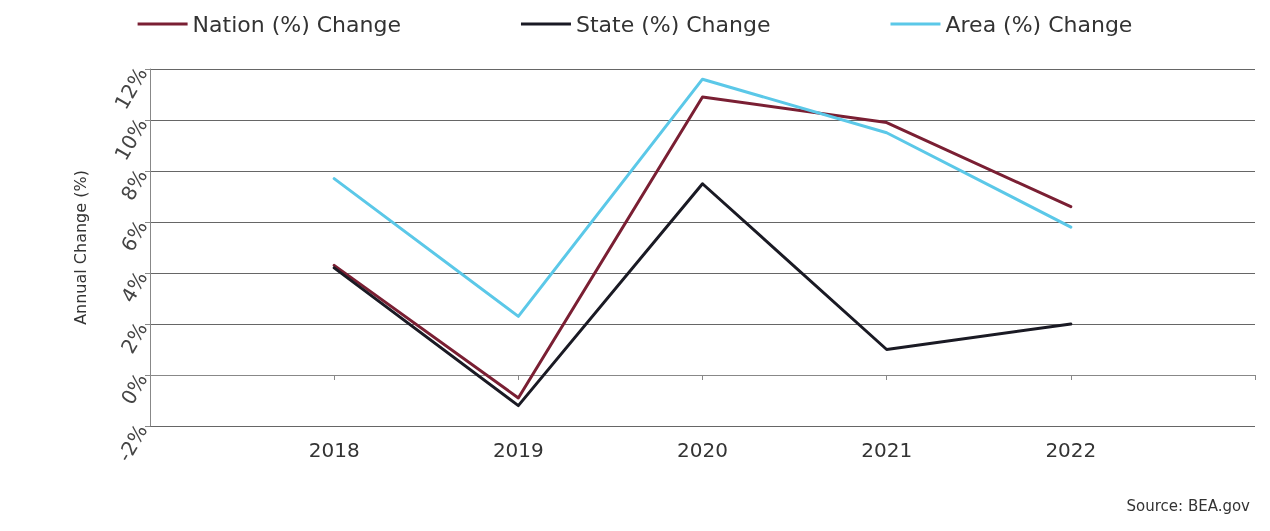 The height and width of the screenshot is (531, 1270). Describe the element at coordinates (673, 24) in the screenshot. I see `legend-label: State (%) Change` at that location.